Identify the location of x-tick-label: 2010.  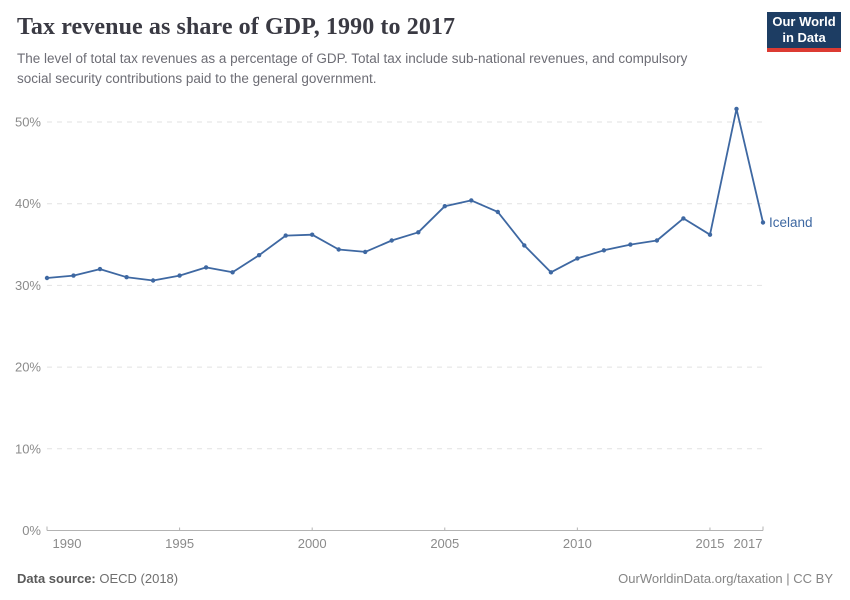
(577, 543).